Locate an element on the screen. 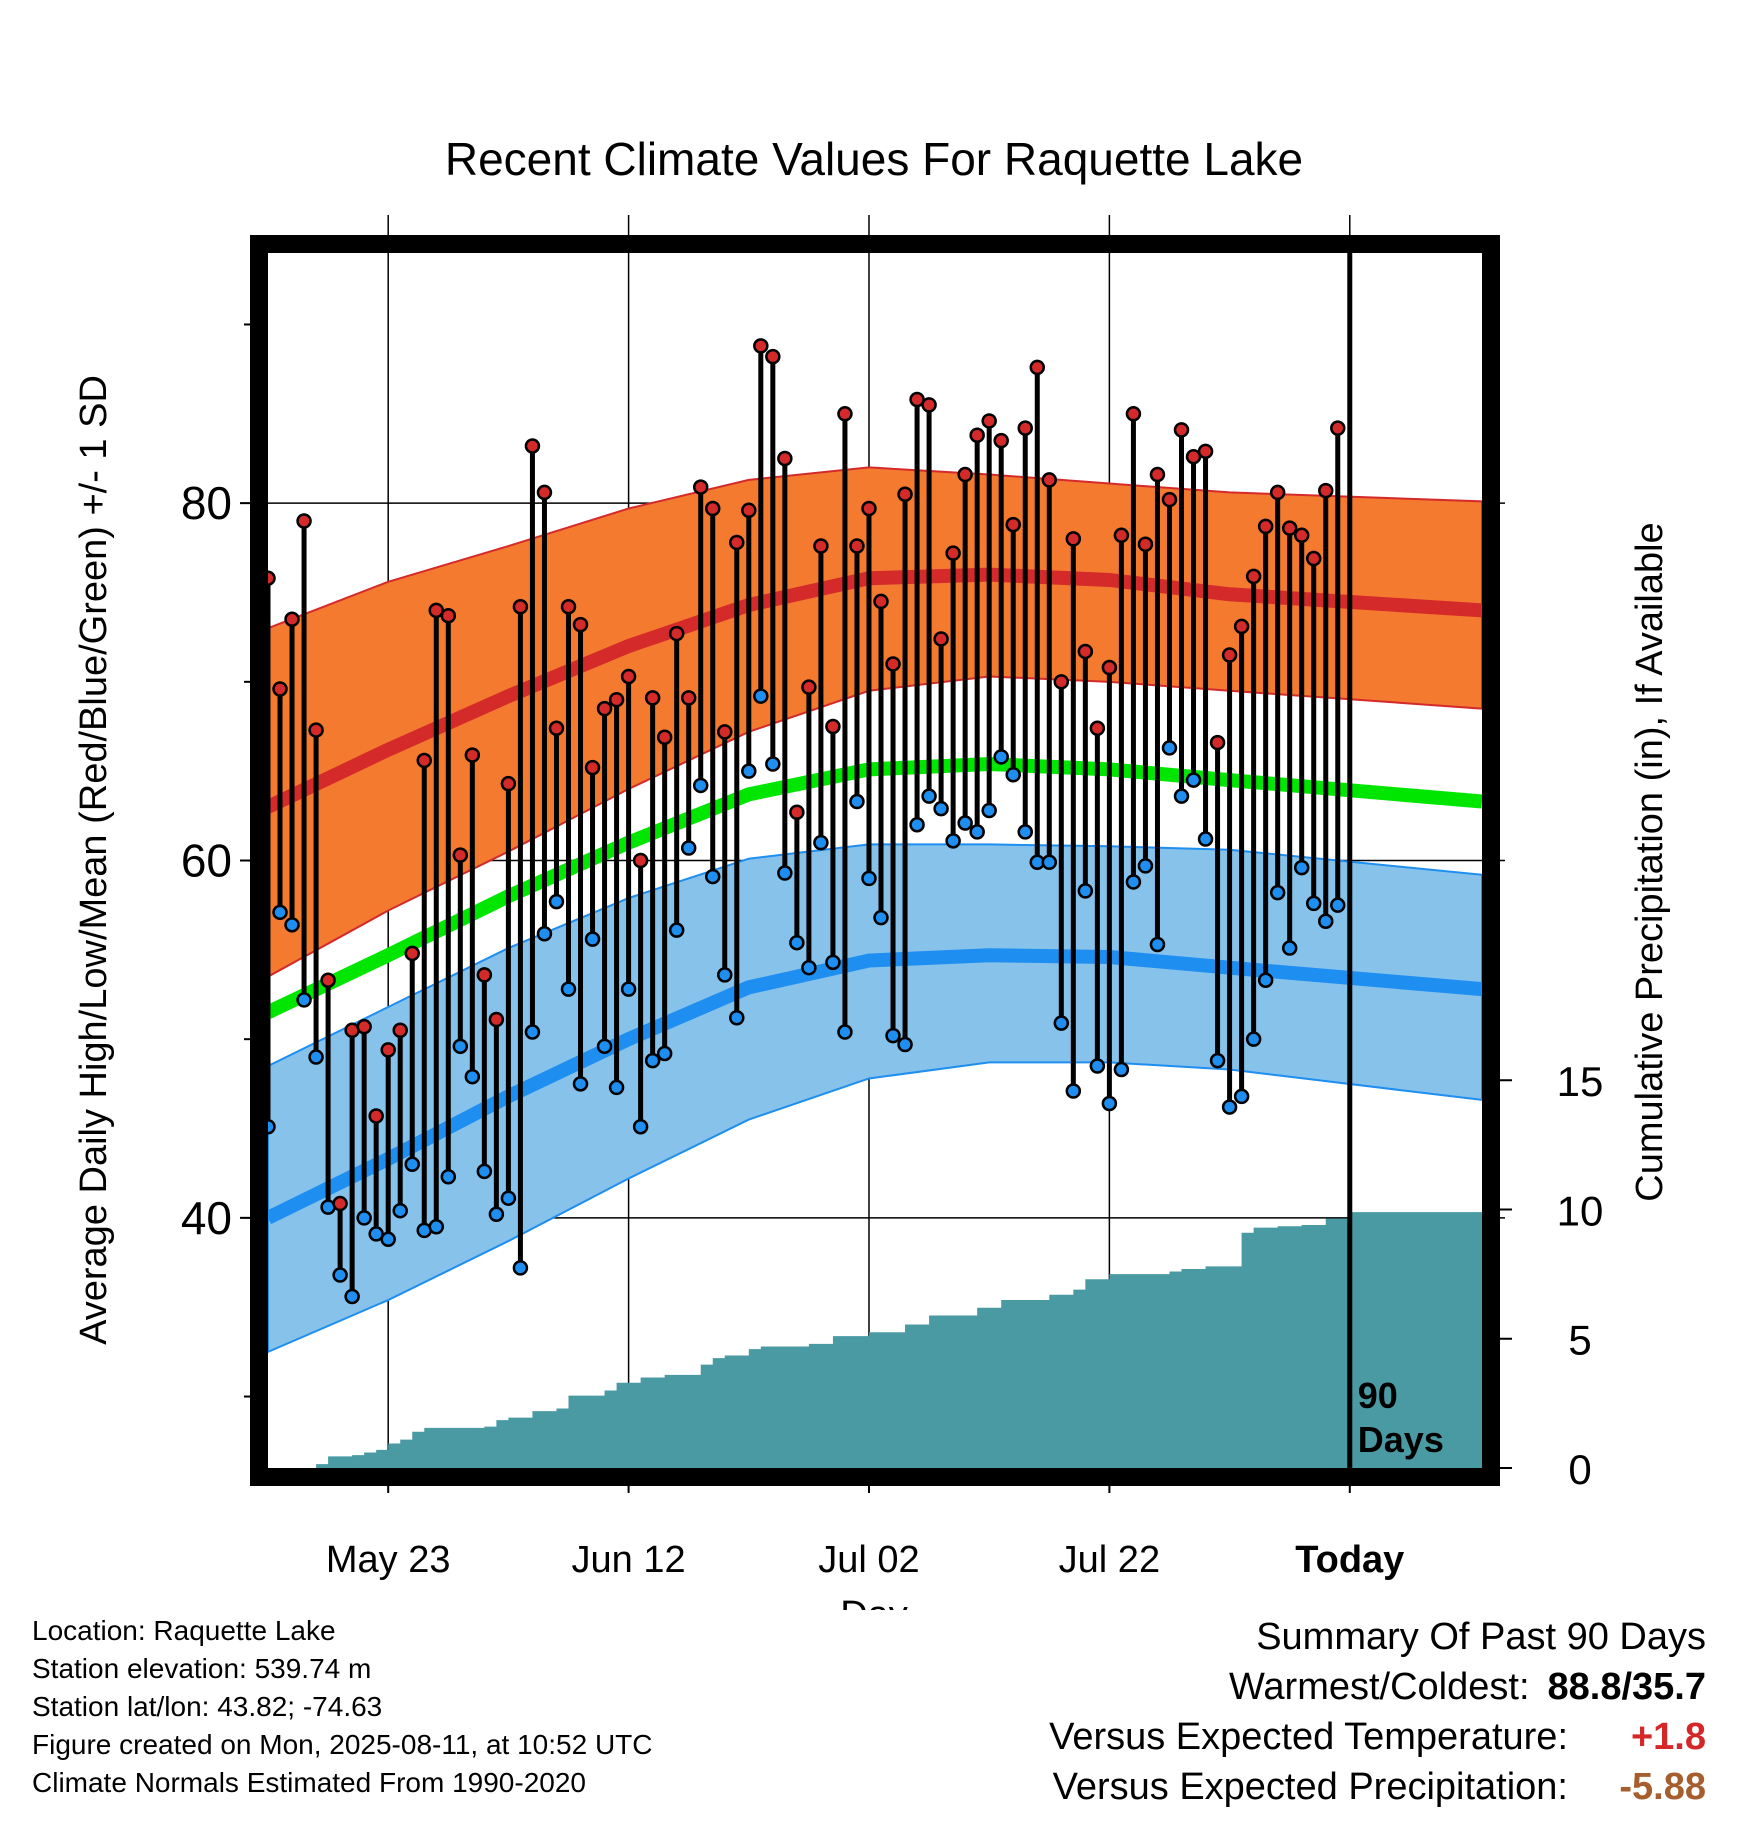 This screenshot has height=1828, width=1748. x-tick-label-0: May 23 is located at coordinates (388, 1560).